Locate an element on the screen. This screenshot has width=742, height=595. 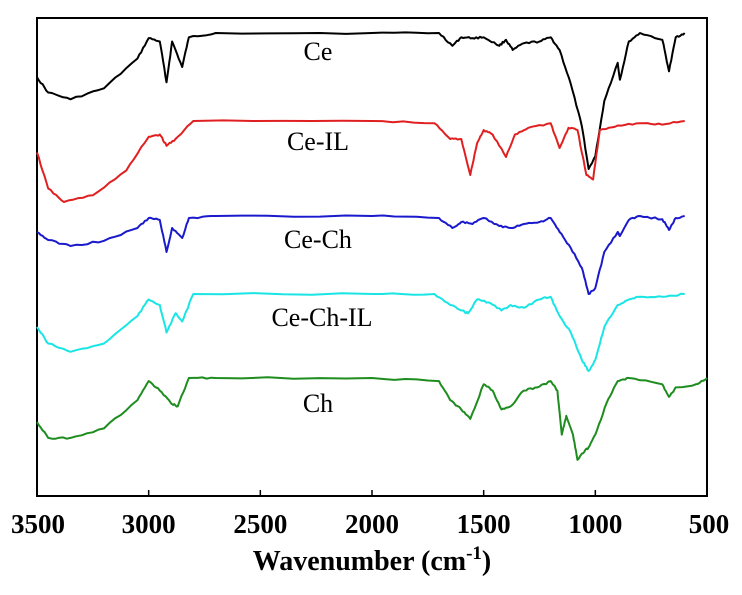
series-labels: Ce Ce-IL Ce-Ch Ce-Ch-IL Ch is located at coordinates (321, 227).